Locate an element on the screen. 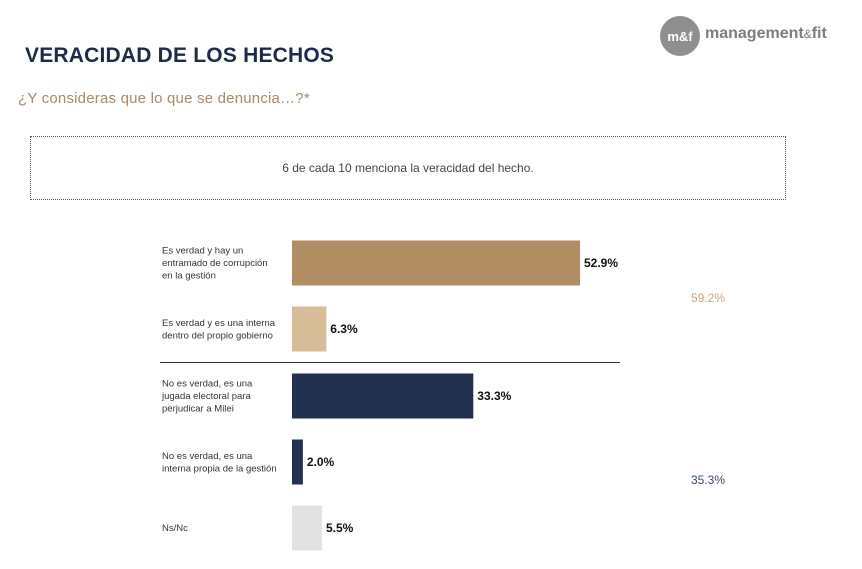 The height and width of the screenshot is (569, 862). group-total-0: 59.2% is located at coordinates (708, 298).